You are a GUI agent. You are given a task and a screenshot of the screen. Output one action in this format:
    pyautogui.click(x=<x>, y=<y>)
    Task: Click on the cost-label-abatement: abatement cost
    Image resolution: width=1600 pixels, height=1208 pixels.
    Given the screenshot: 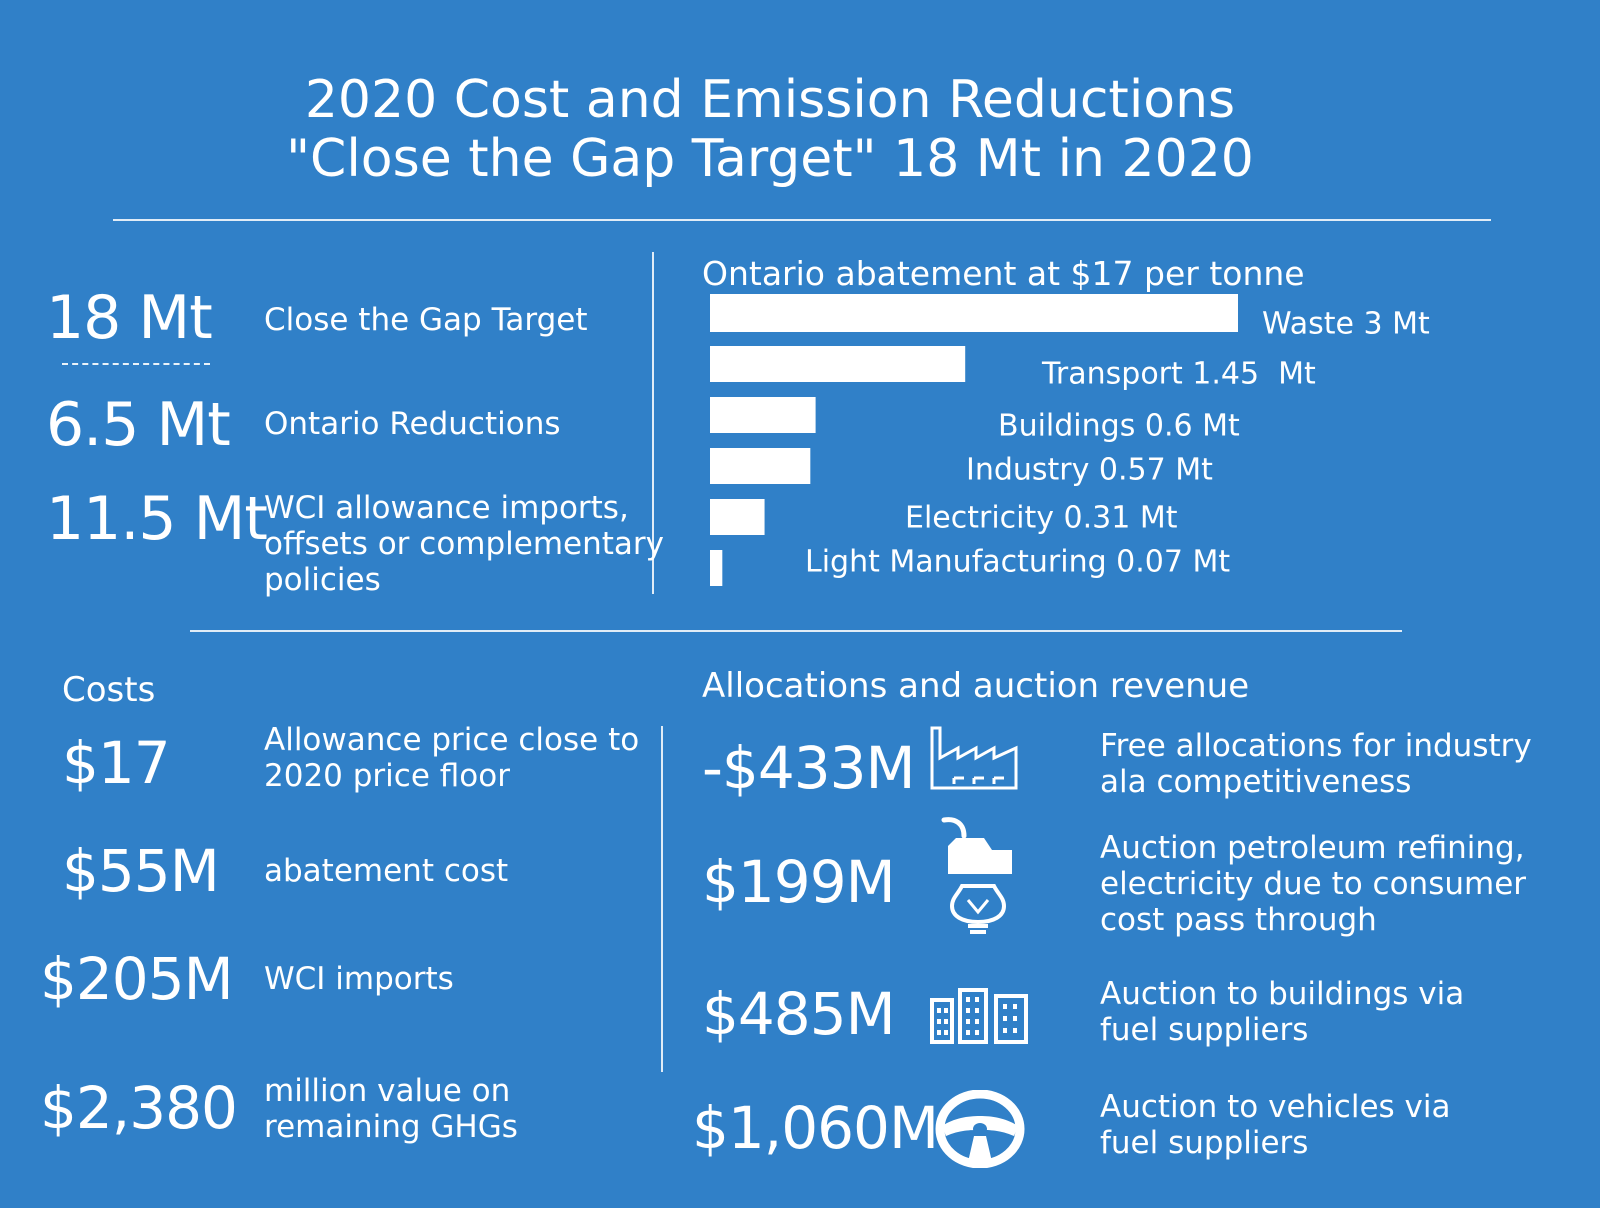 What is the action you would take?
    pyautogui.click(x=386, y=871)
    